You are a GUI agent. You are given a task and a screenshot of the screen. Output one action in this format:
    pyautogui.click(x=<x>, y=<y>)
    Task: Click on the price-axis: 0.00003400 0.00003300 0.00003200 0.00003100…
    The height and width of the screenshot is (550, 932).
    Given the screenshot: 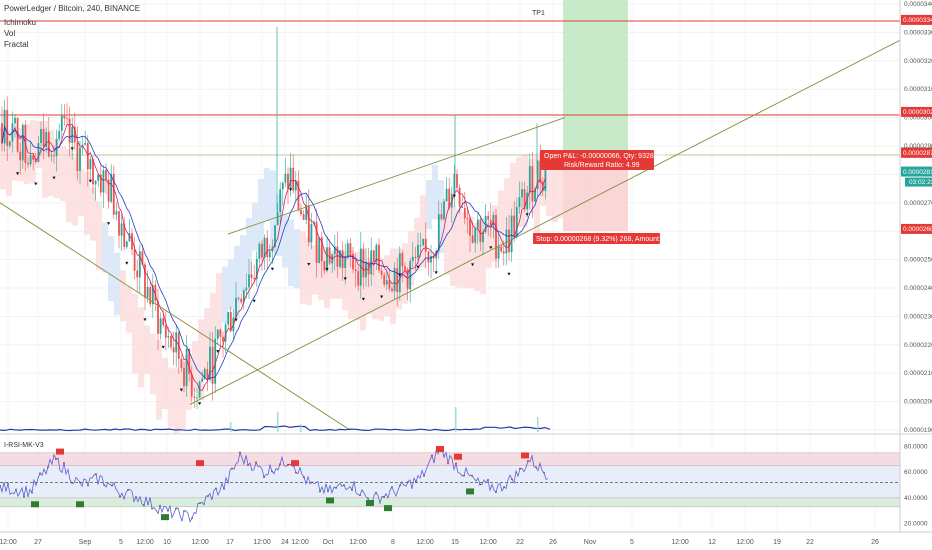 What is the action you would take?
    pyautogui.click(x=918, y=217)
    